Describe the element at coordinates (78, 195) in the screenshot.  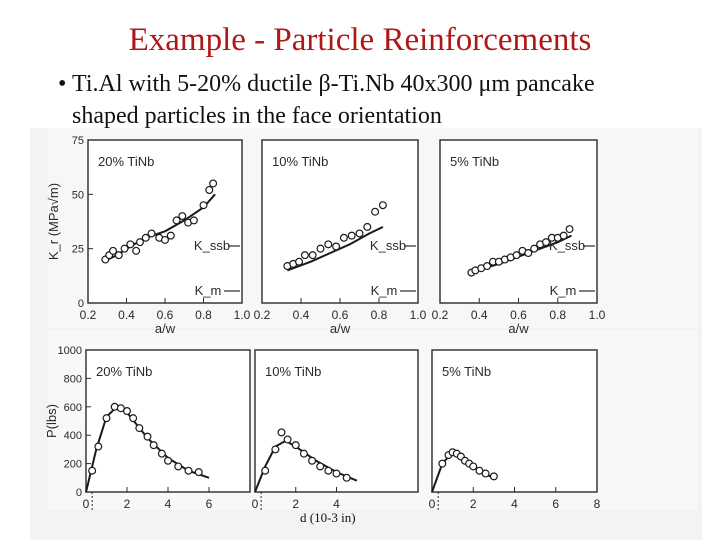
I see `y-tick-label: 50` at that location.